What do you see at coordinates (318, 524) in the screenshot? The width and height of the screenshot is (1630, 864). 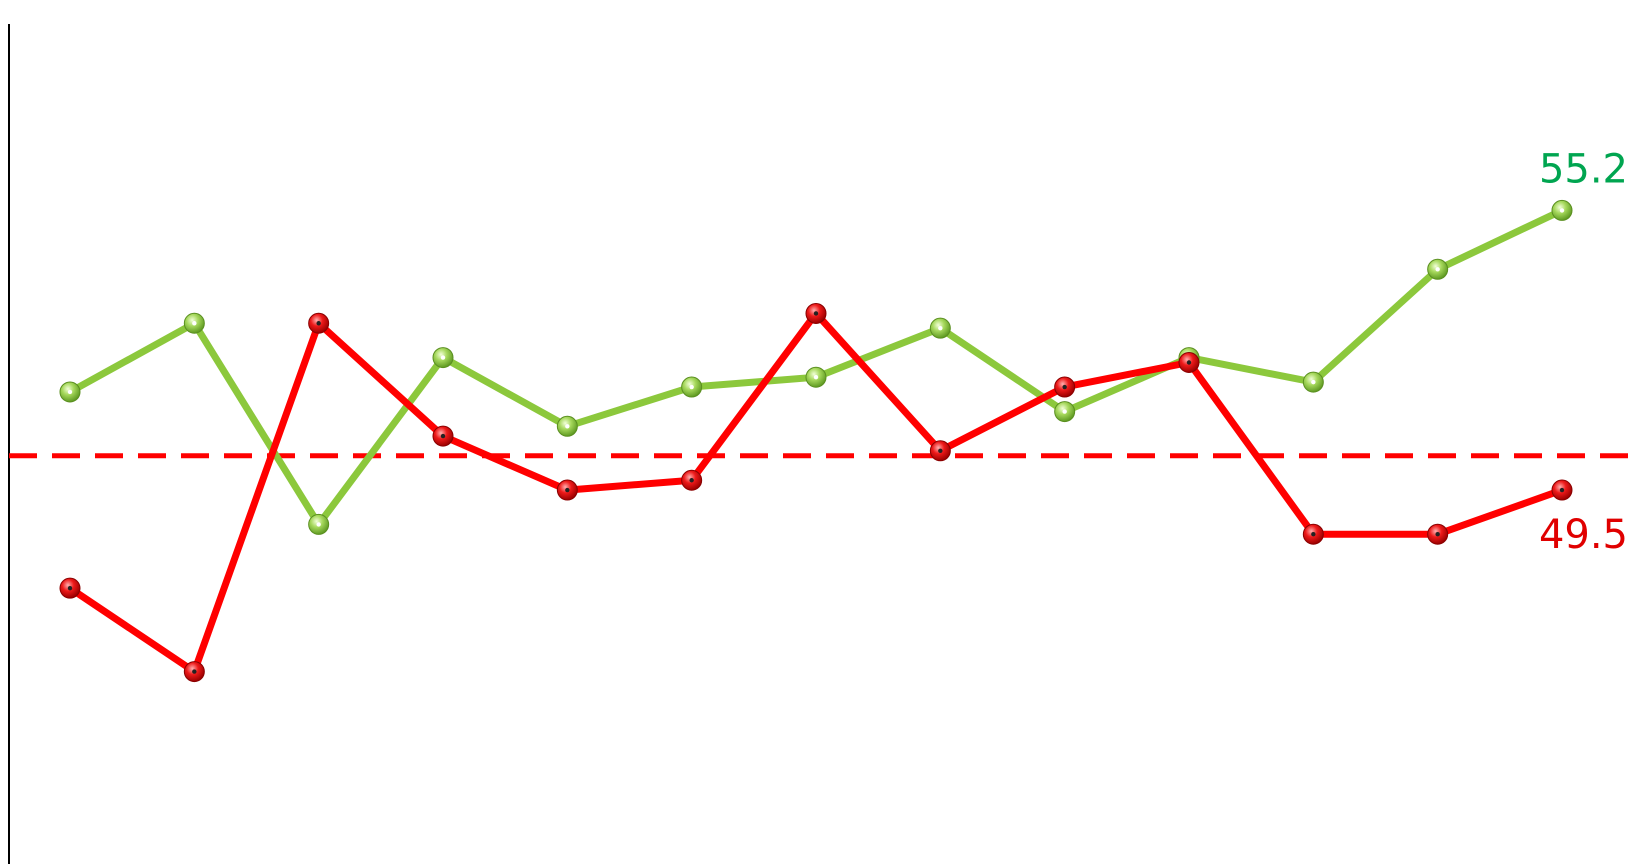 I see `series-1-point-3-highlight` at bounding box center [318, 524].